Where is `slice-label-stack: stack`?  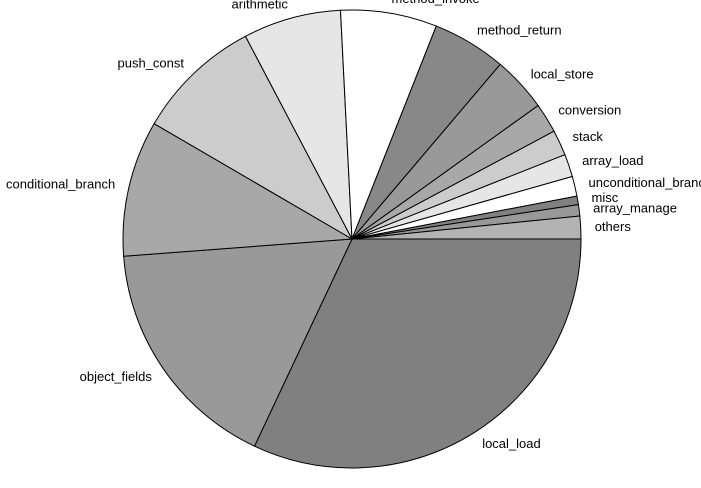
slice-label-stack: stack is located at coordinates (588, 136).